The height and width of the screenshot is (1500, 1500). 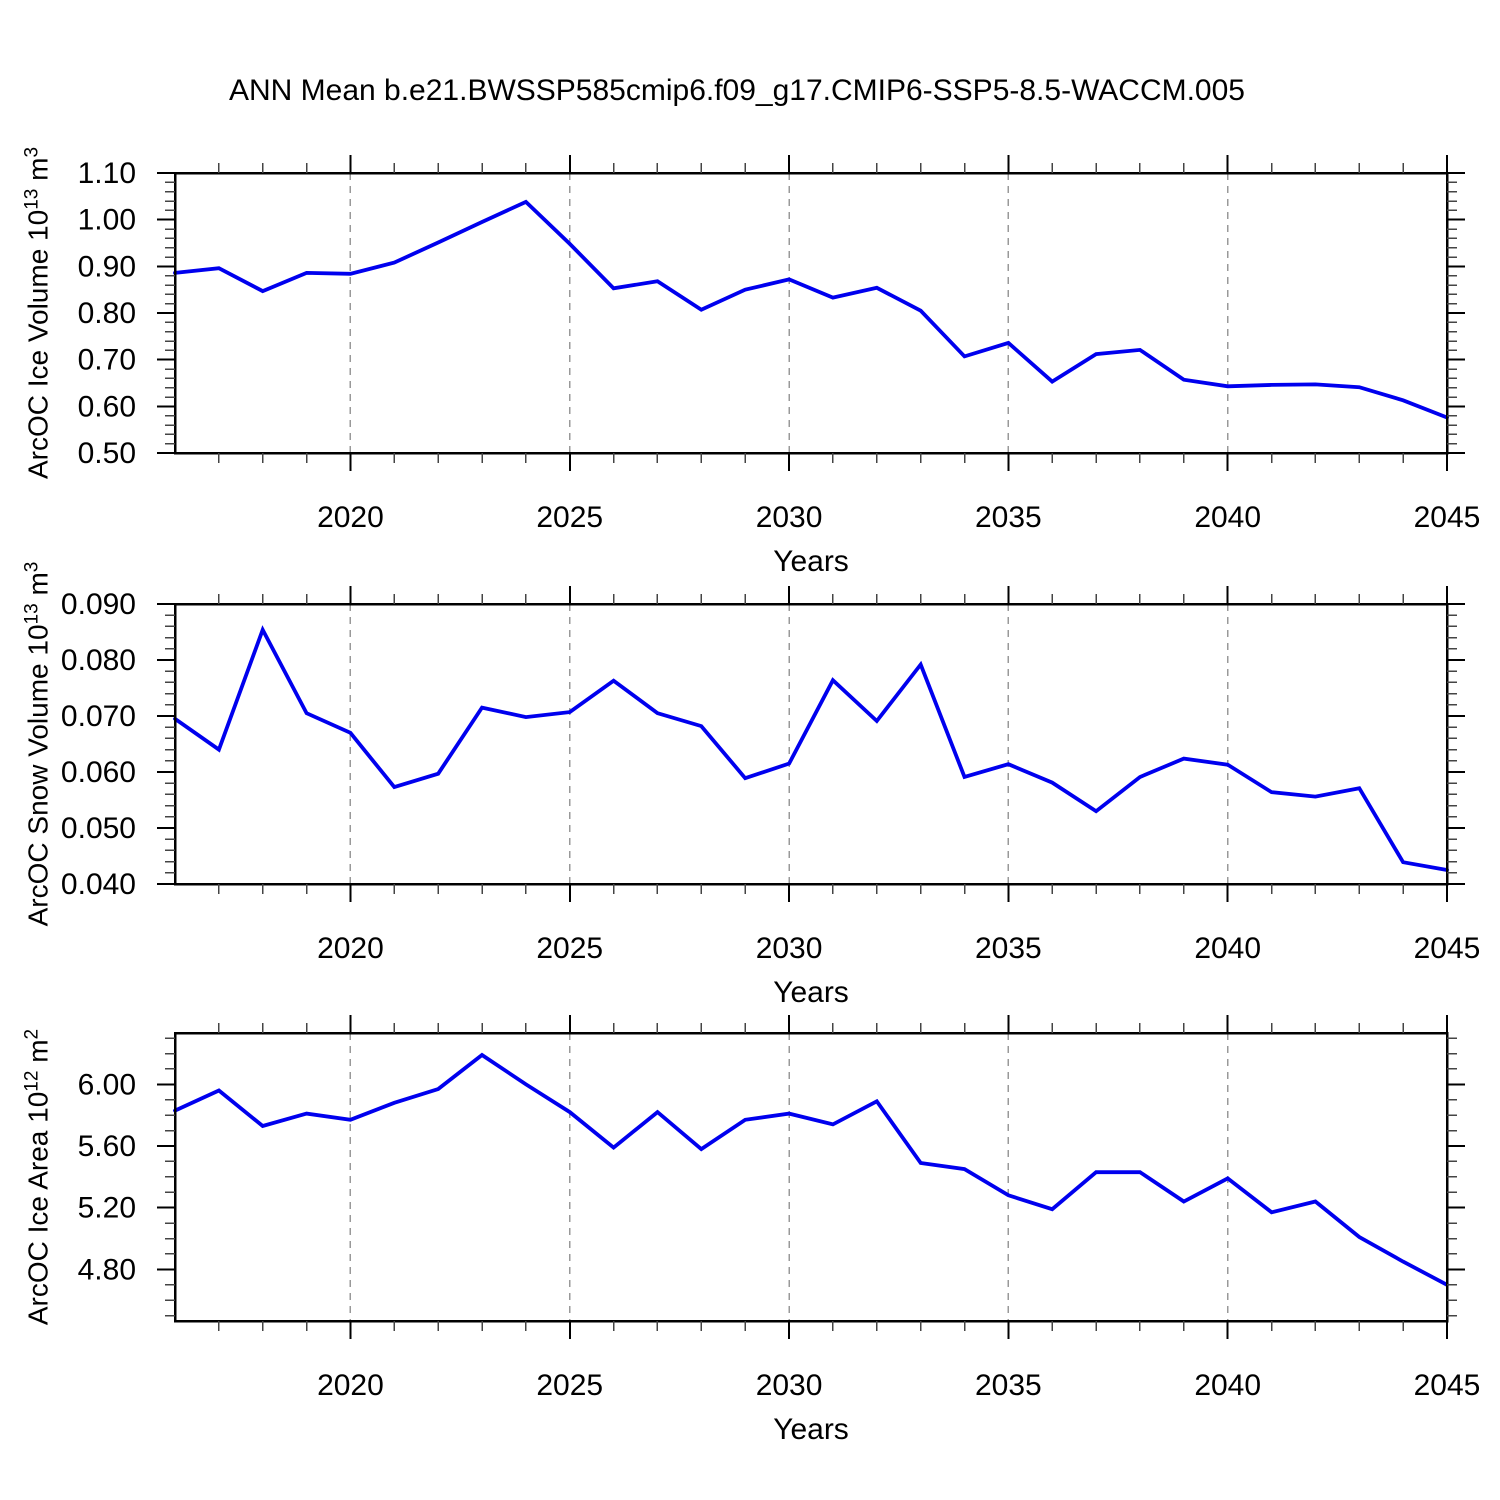 I want to click on series-line-ice-volume, so click(x=811, y=309).